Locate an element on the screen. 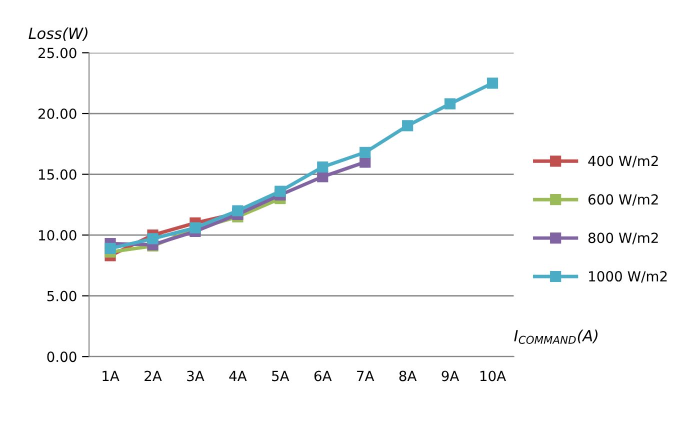 The image size is (685, 422). x-tick-label: 5A is located at coordinates (281, 376).